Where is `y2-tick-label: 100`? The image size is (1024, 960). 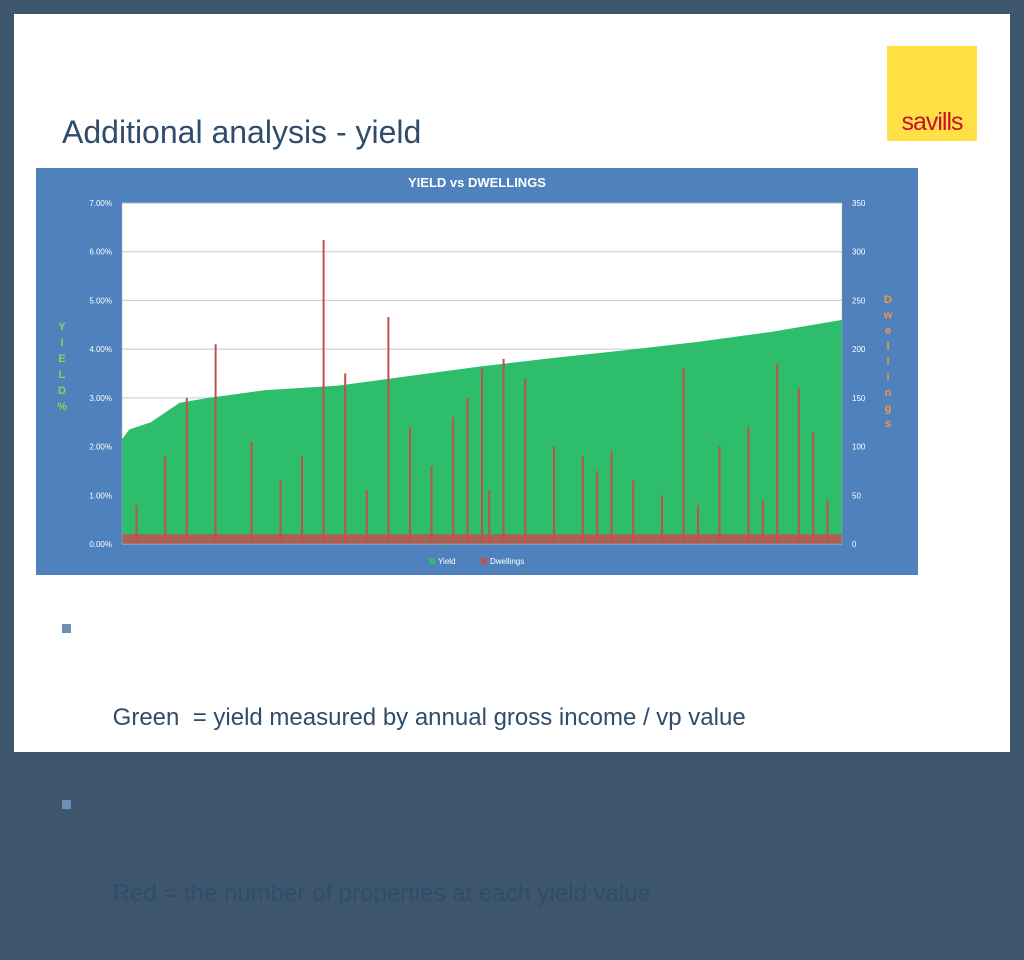 y2-tick-label: 100 is located at coordinates (859, 447).